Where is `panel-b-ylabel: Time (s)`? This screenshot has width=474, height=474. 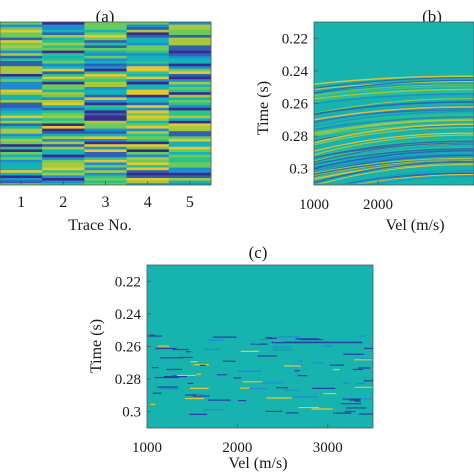 panel-b-ylabel: Time (s) is located at coordinates (263, 108).